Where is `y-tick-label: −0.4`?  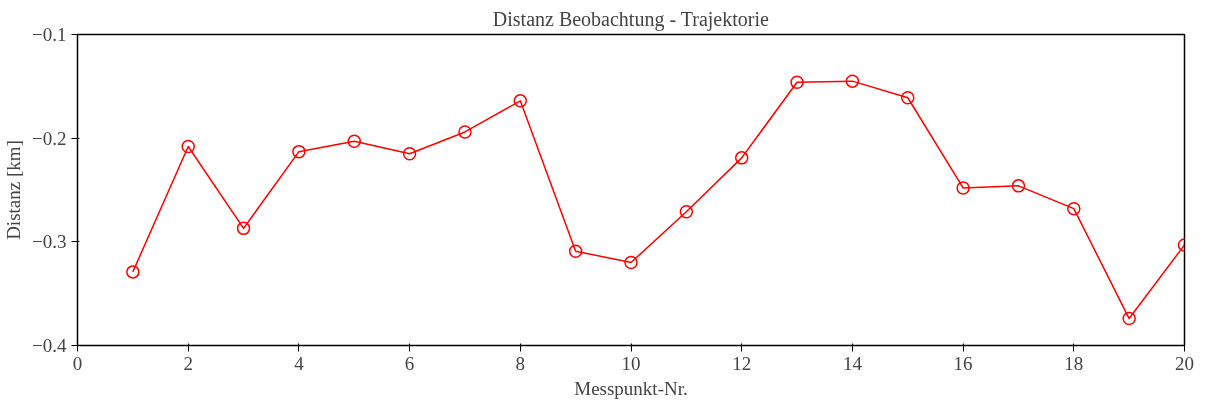 y-tick-label: −0.4 is located at coordinates (49, 345).